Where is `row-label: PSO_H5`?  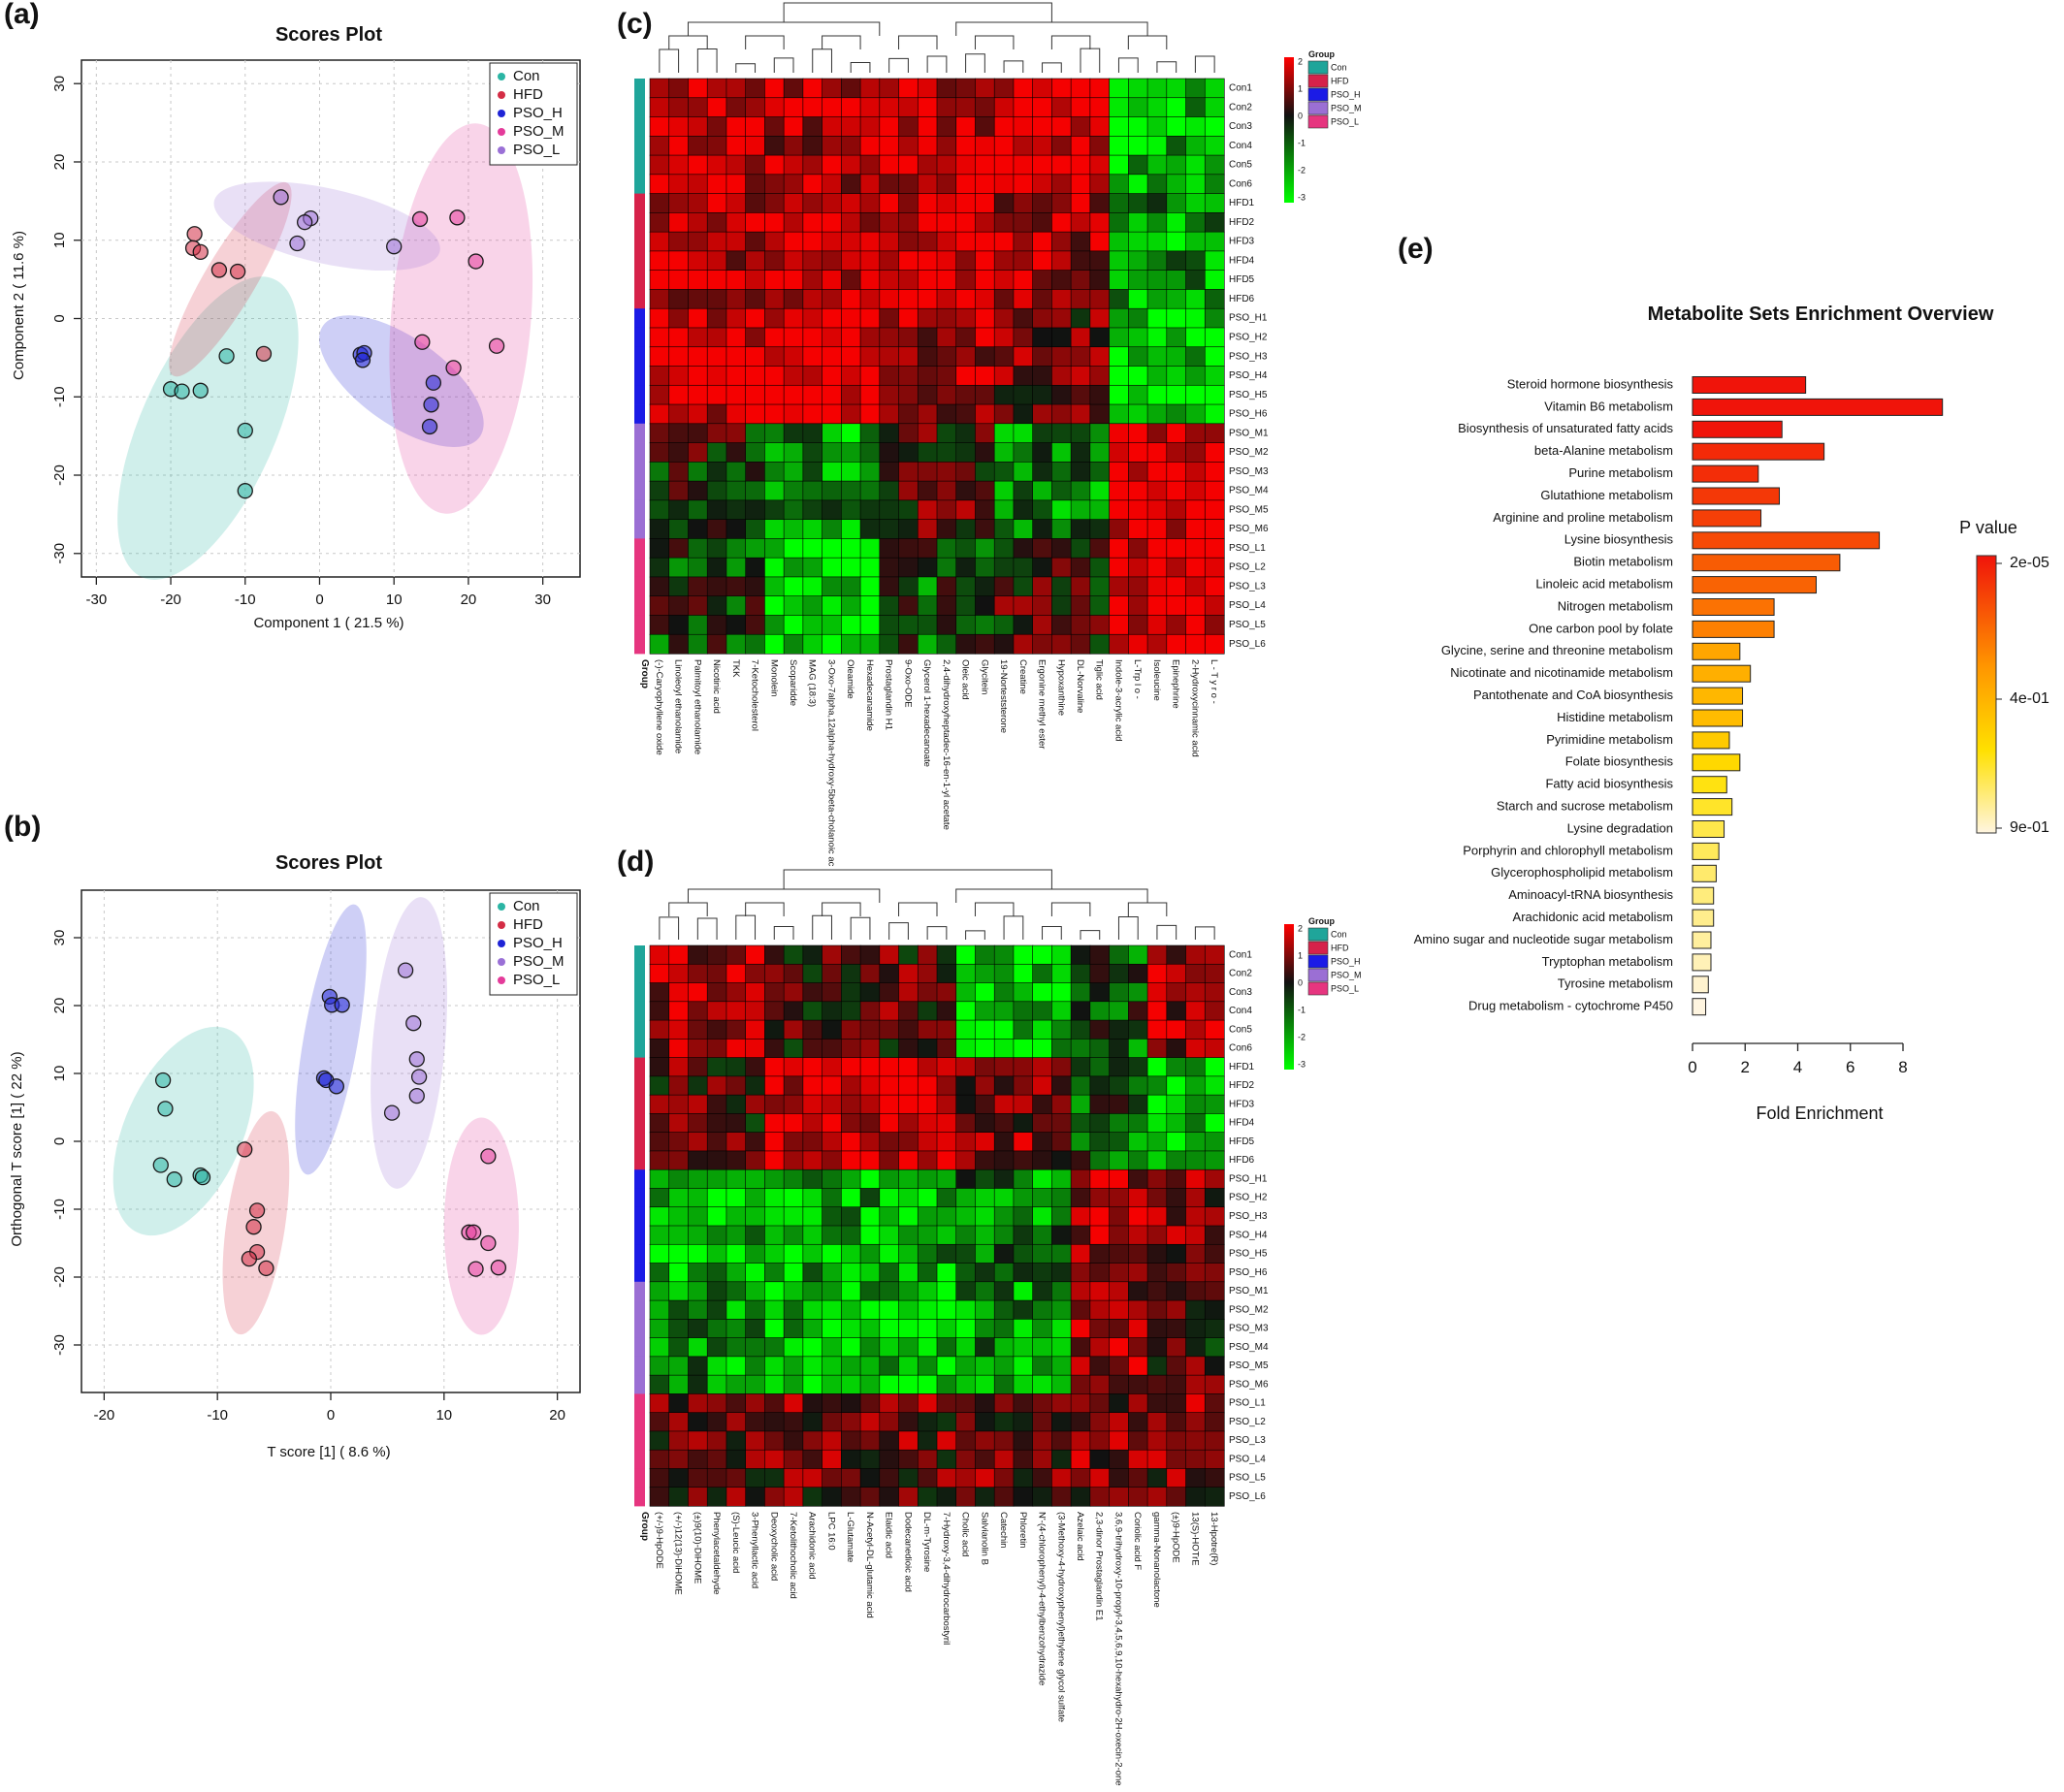 row-label: PSO_H5 is located at coordinates (1248, 1254).